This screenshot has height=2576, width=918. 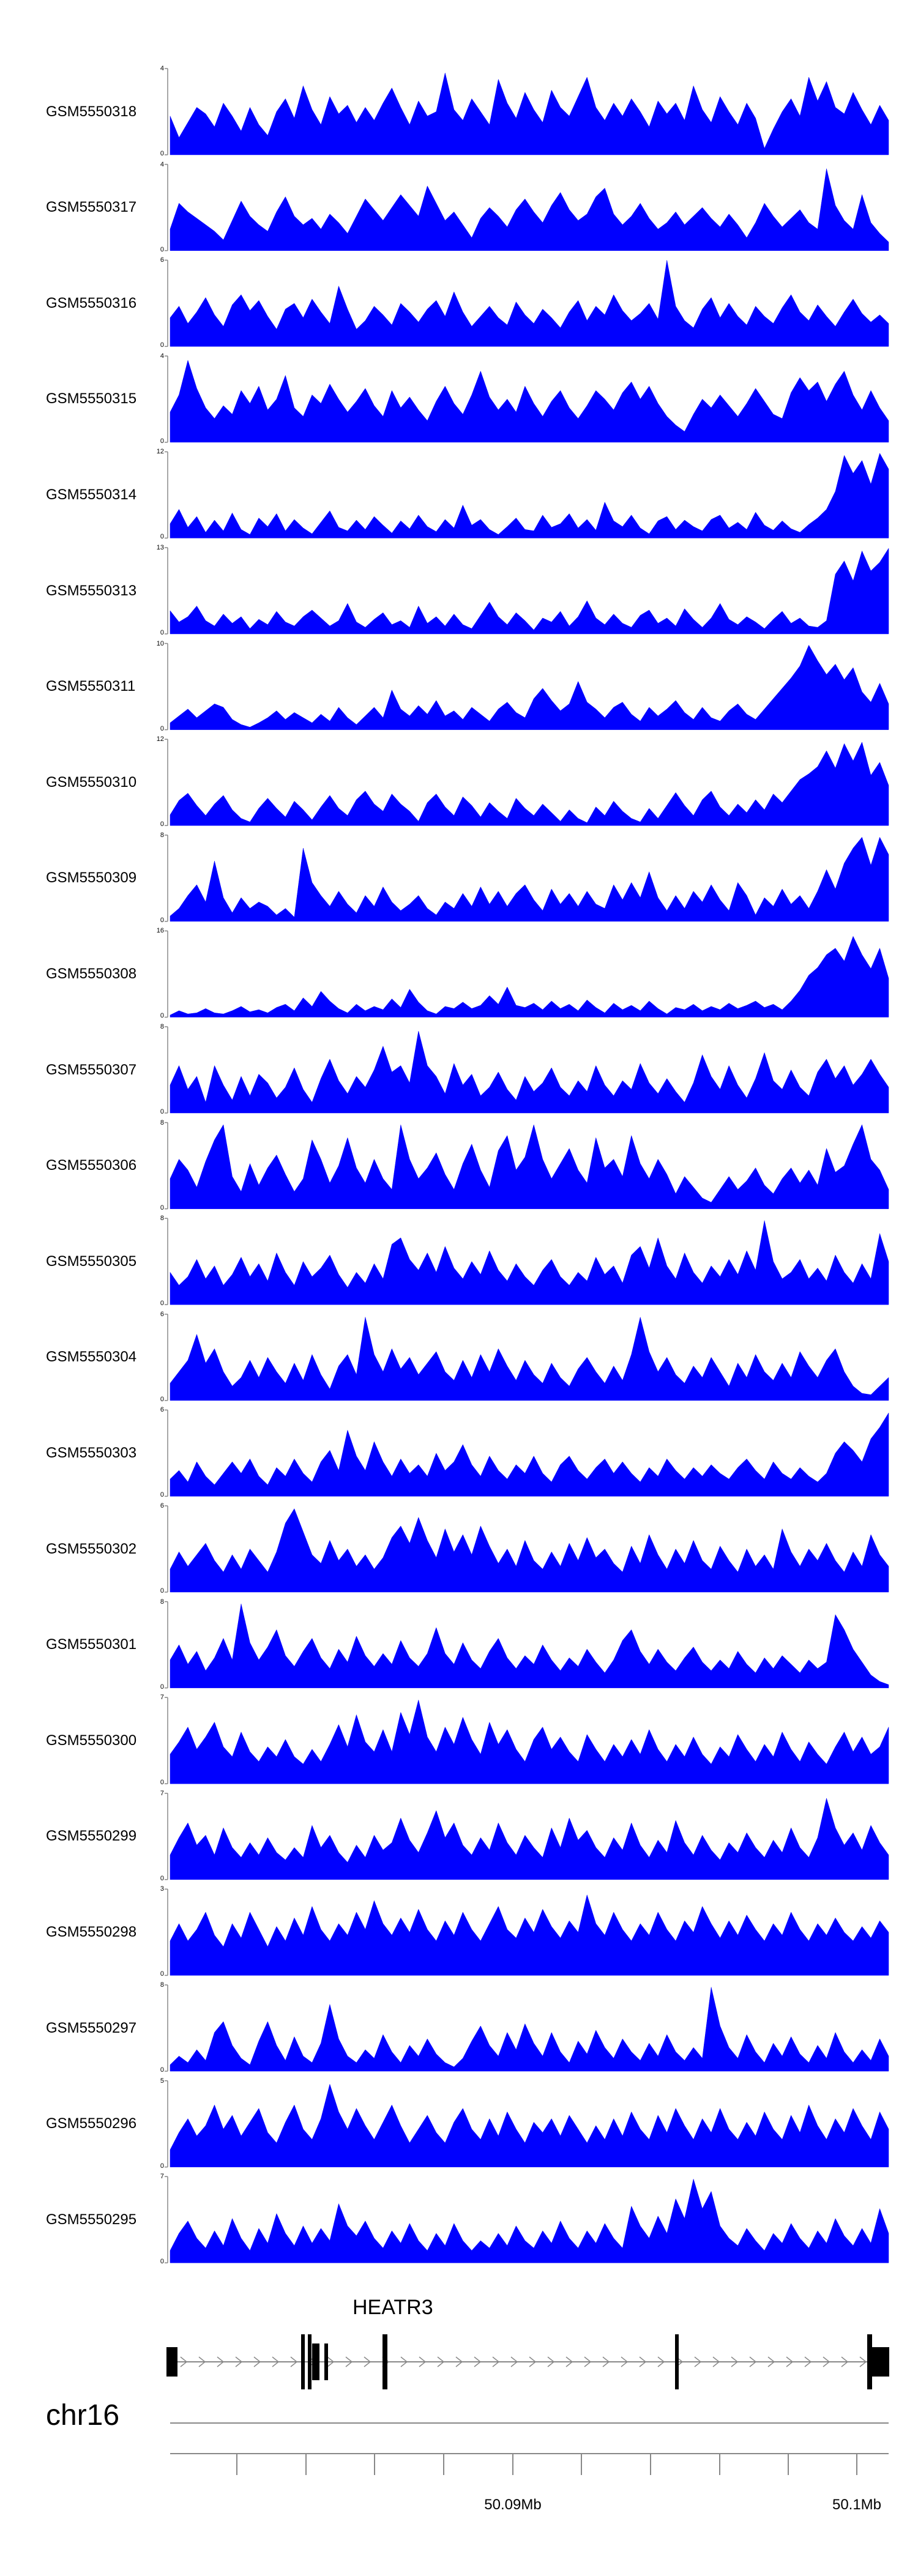 I want to click on coverage-area-GSM5550301, so click(x=529, y=1646).